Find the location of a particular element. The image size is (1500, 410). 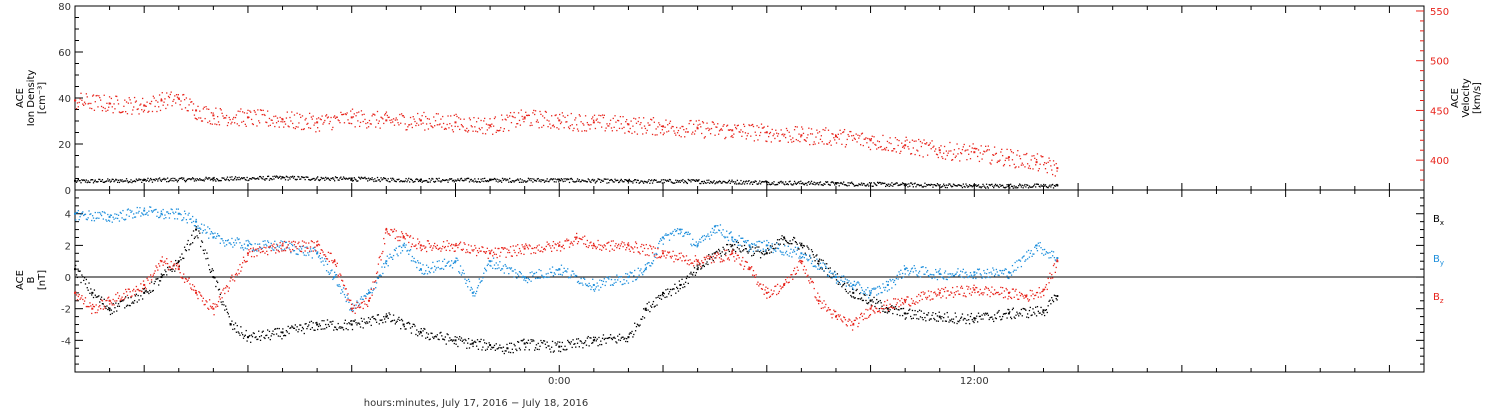

by-point is located at coordinates (905, 269).